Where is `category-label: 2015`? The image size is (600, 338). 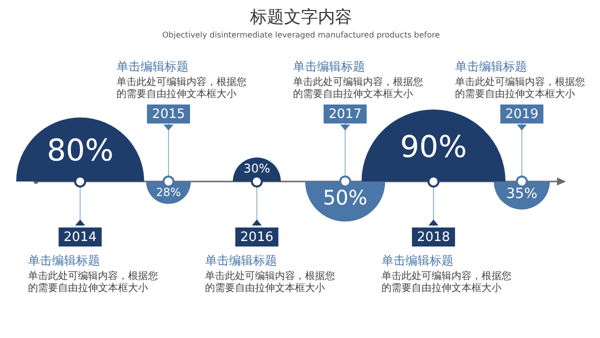 category-label: 2015 is located at coordinates (169, 114).